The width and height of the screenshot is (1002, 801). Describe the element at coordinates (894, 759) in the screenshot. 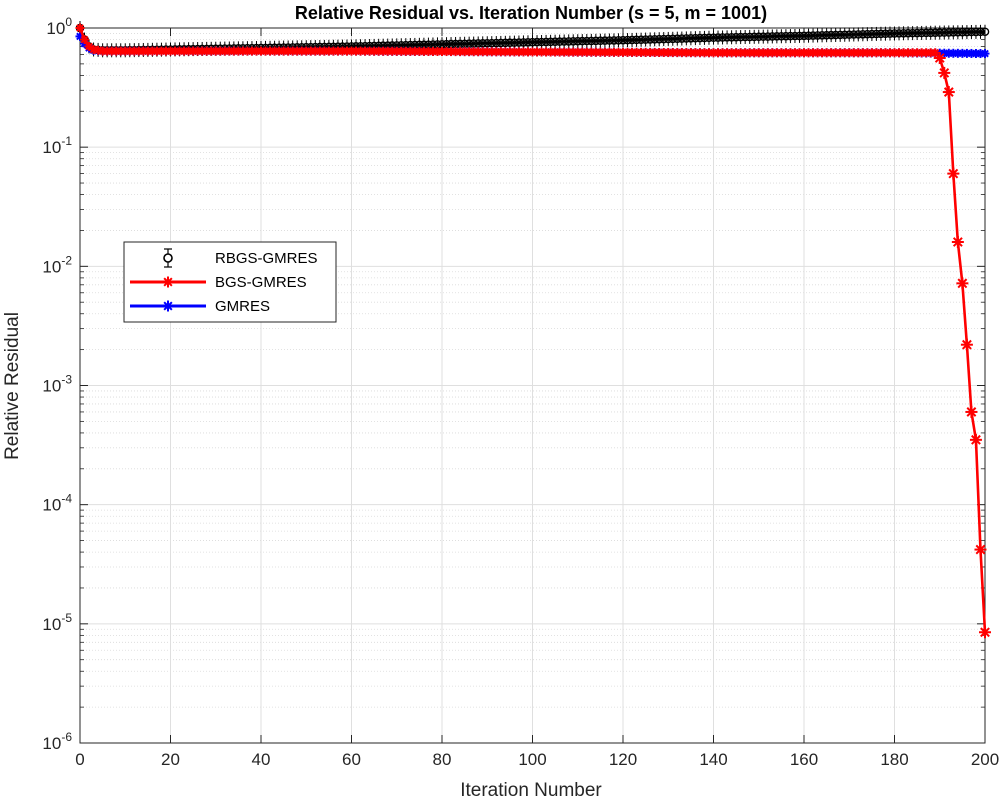

I see `x-tick-label: 180` at that location.